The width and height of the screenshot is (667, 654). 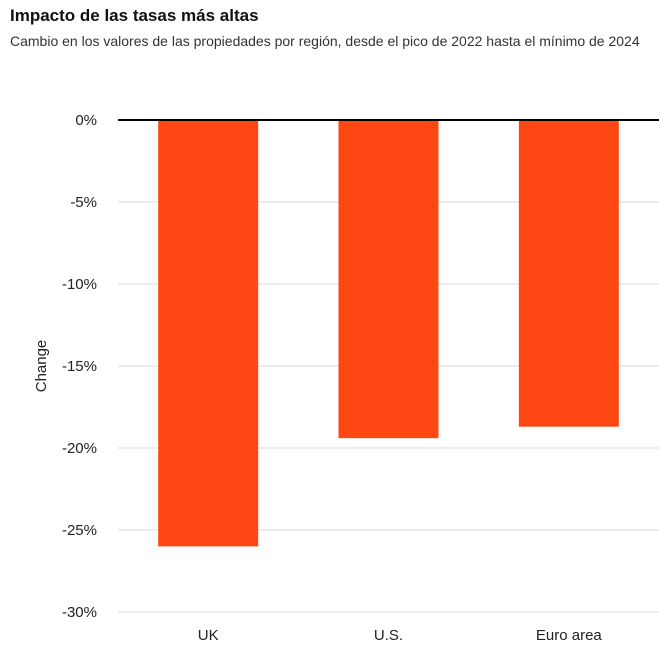 What do you see at coordinates (208, 333) in the screenshot?
I see `bar-uk` at bounding box center [208, 333].